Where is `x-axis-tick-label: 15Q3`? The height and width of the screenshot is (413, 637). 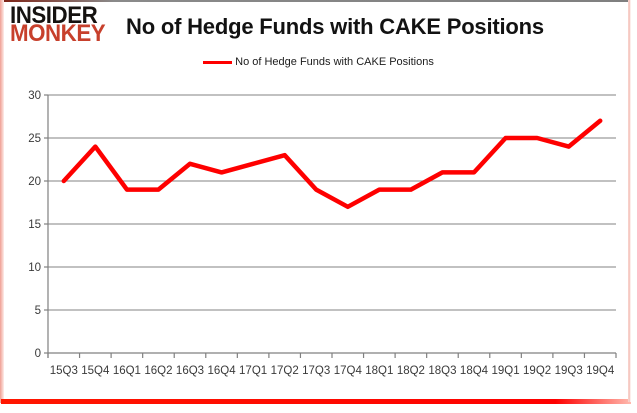 x-axis-tick-label: 15Q3 is located at coordinates (64, 371).